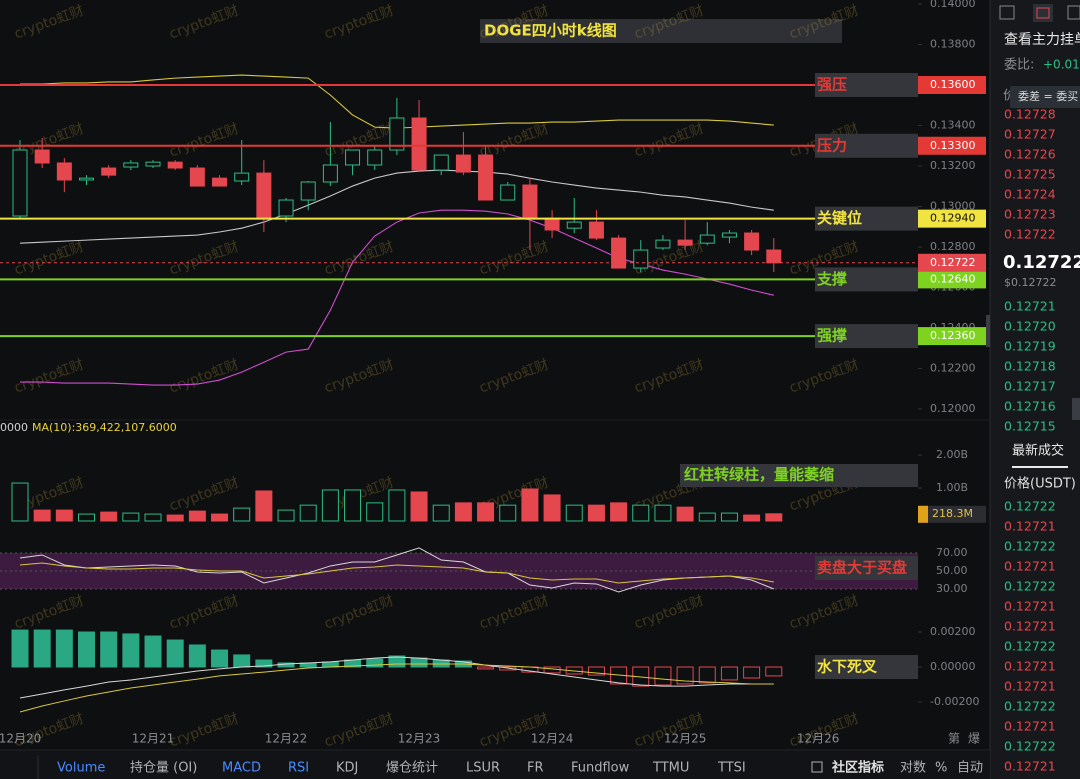  What do you see at coordinates (600, 768) in the screenshot?
I see `toolbar-tab: Fundflow` at bounding box center [600, 768].